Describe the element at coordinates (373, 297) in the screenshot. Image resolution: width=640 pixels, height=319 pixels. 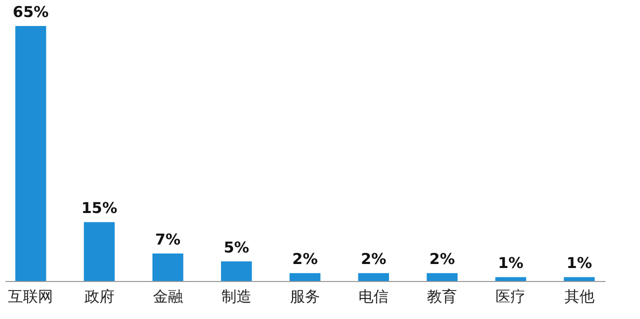
I see `x-tick-label: 电信` at that location.